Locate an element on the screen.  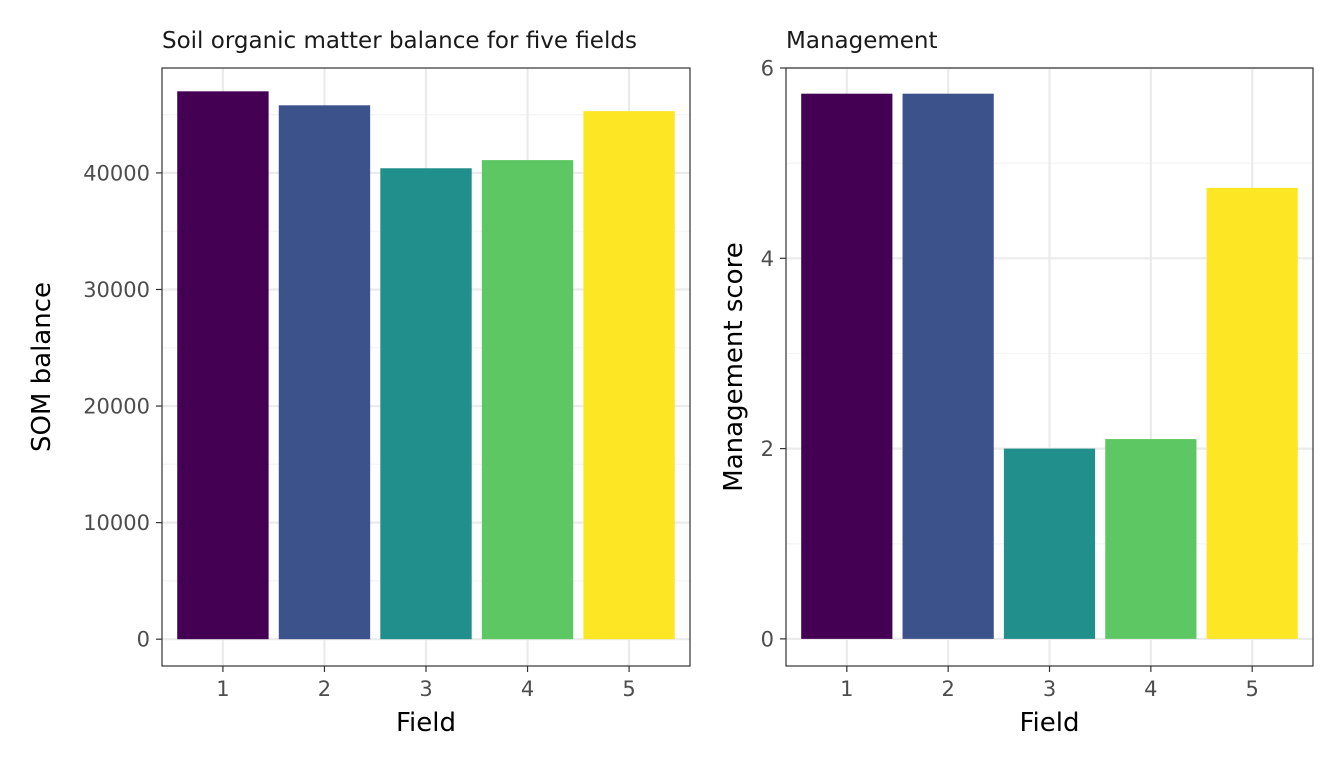
y-axis: 0 10000 20000 30000 40000 is located at coordinates (122, 406).